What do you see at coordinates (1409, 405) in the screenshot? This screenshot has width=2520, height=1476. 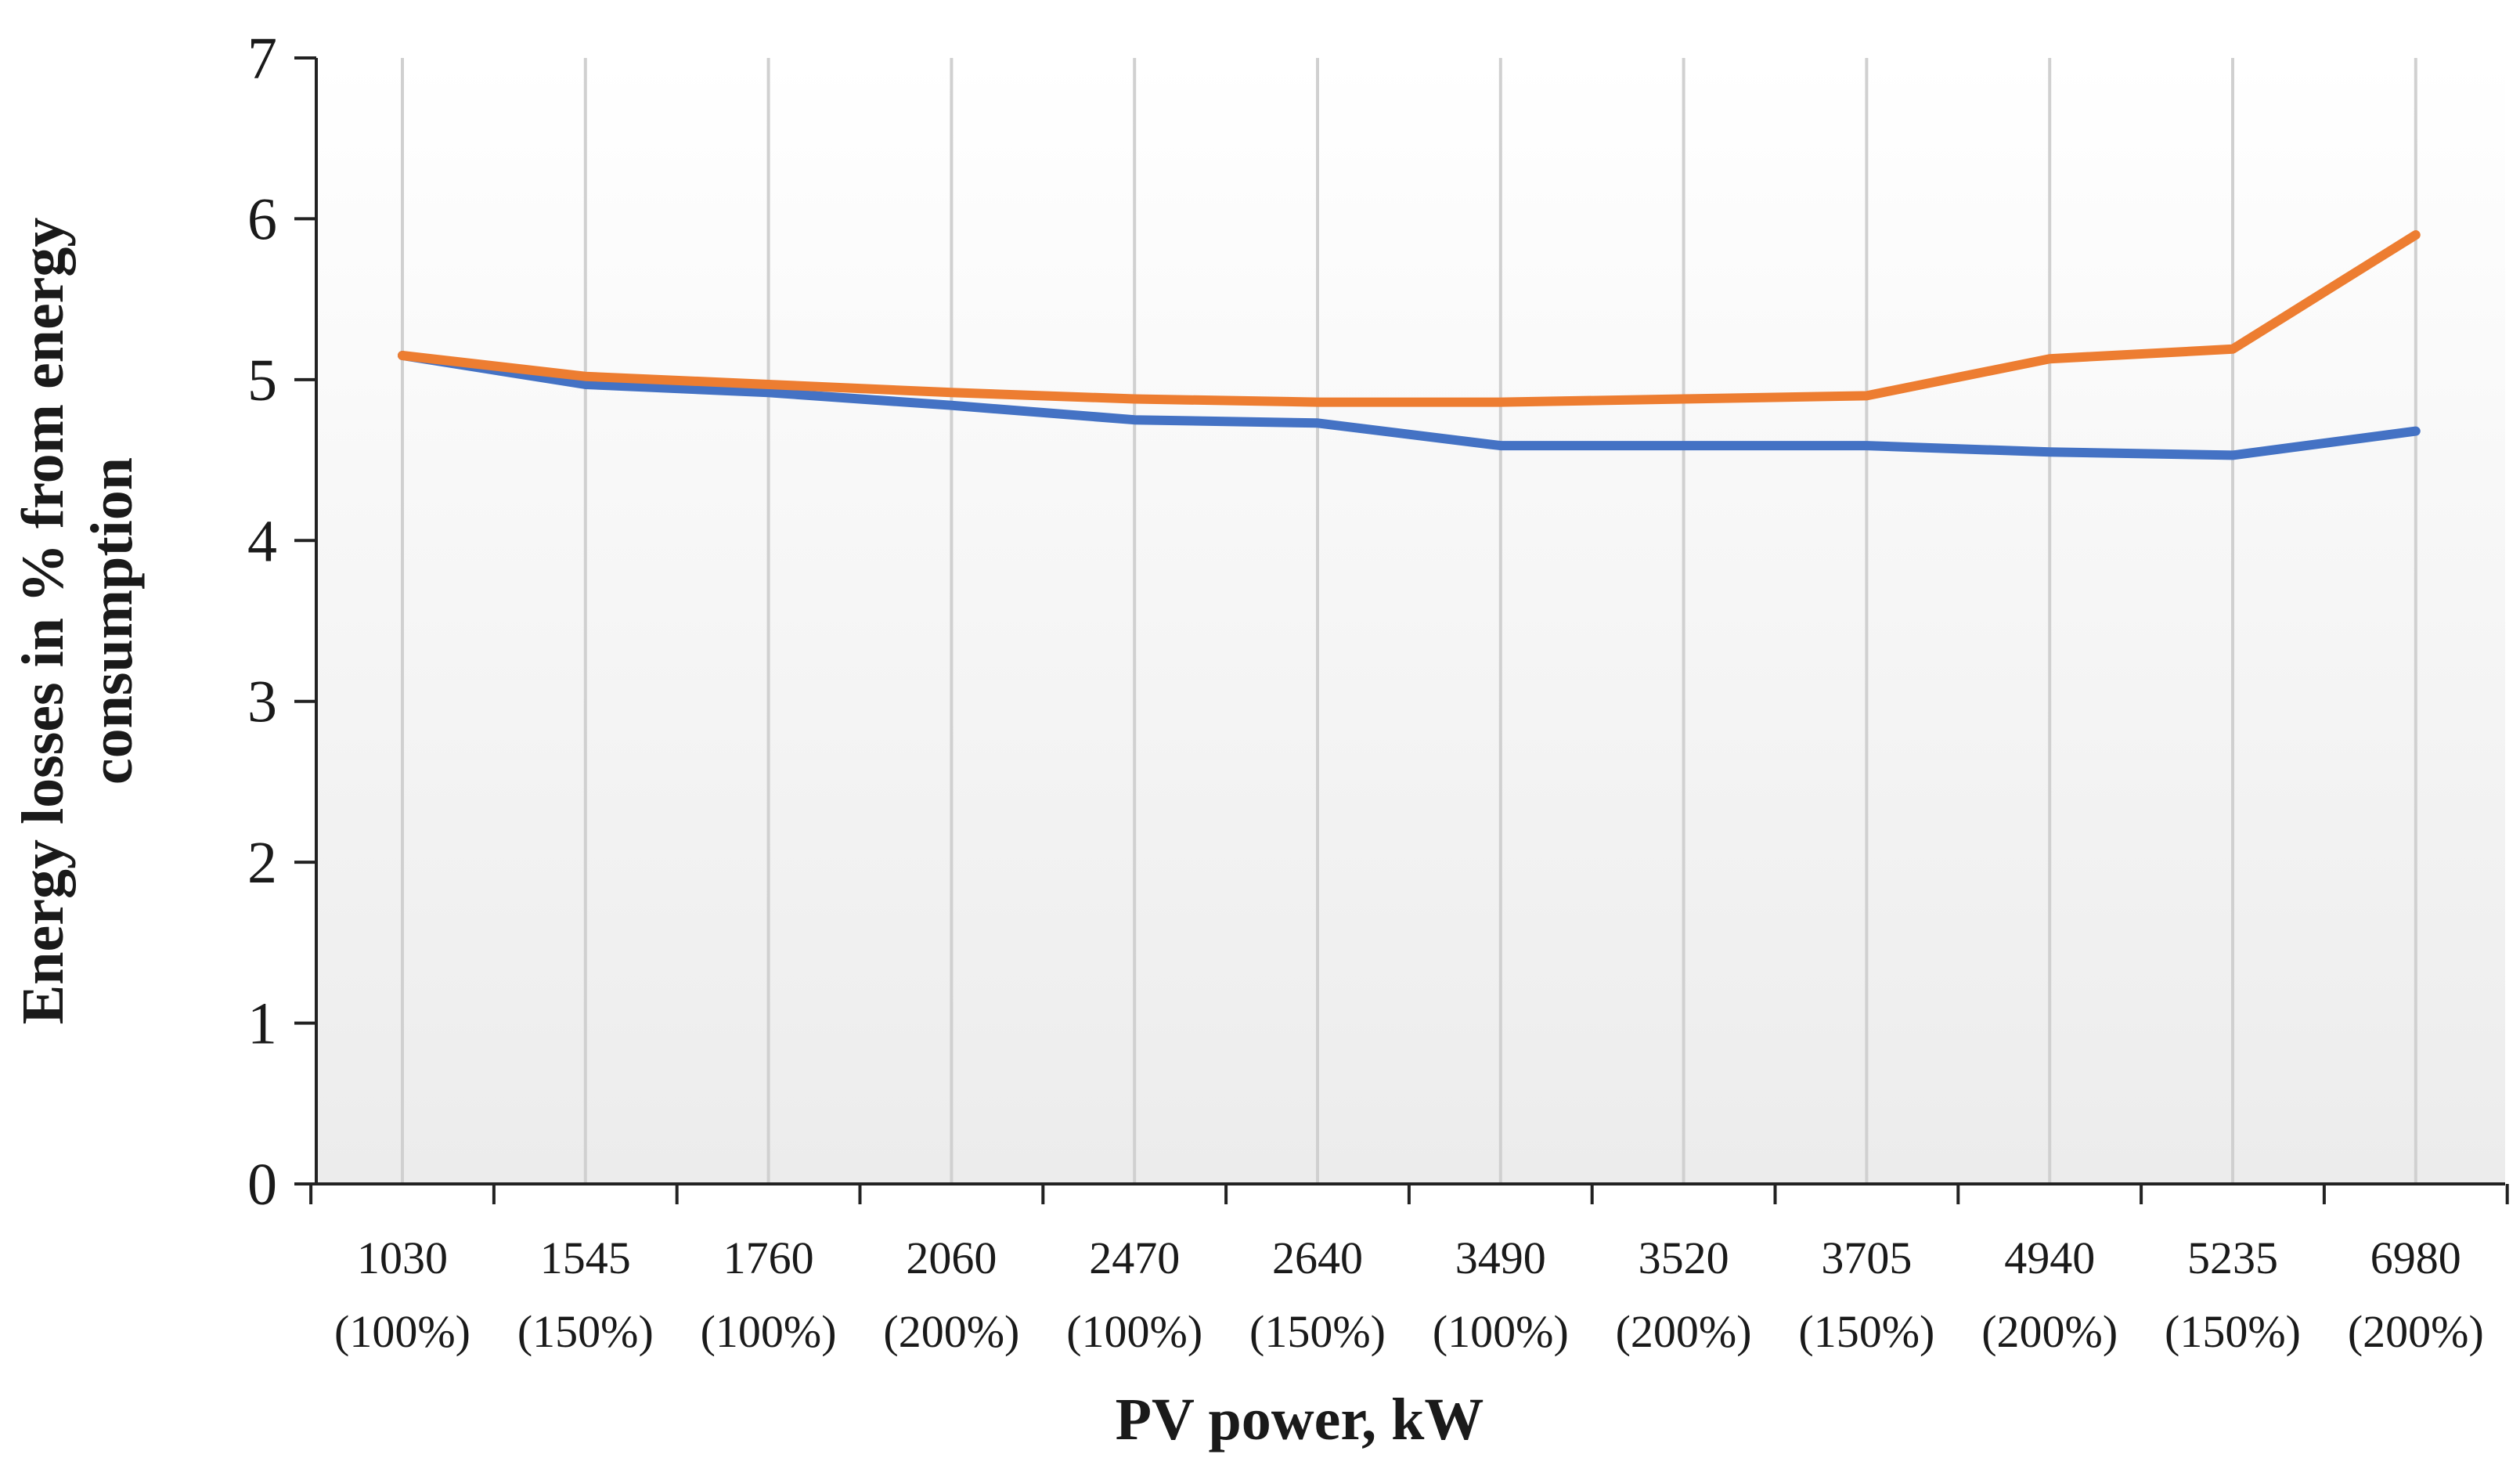 I see `series-blue-line` at bounding box center [1409, 405].